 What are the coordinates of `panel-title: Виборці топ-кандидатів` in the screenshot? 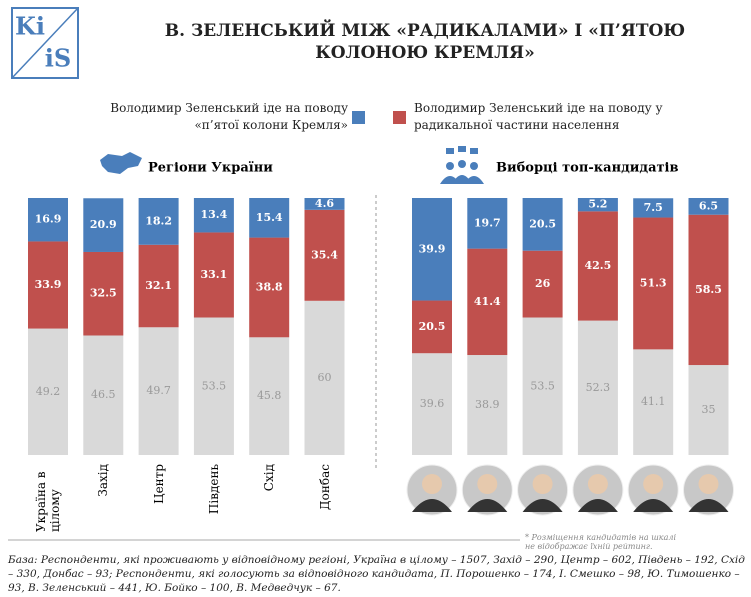 It's located at (587, 168).